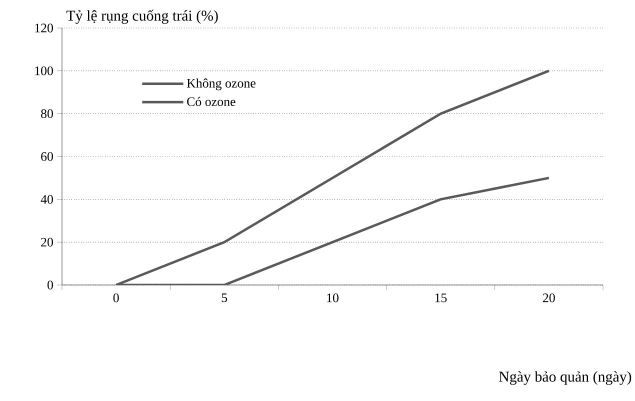 The height and width of the screenshot is (401, 635). Describe the element at coordinates (50, 285) in the screenshot. I see `y-tick-label: 0` at that location.